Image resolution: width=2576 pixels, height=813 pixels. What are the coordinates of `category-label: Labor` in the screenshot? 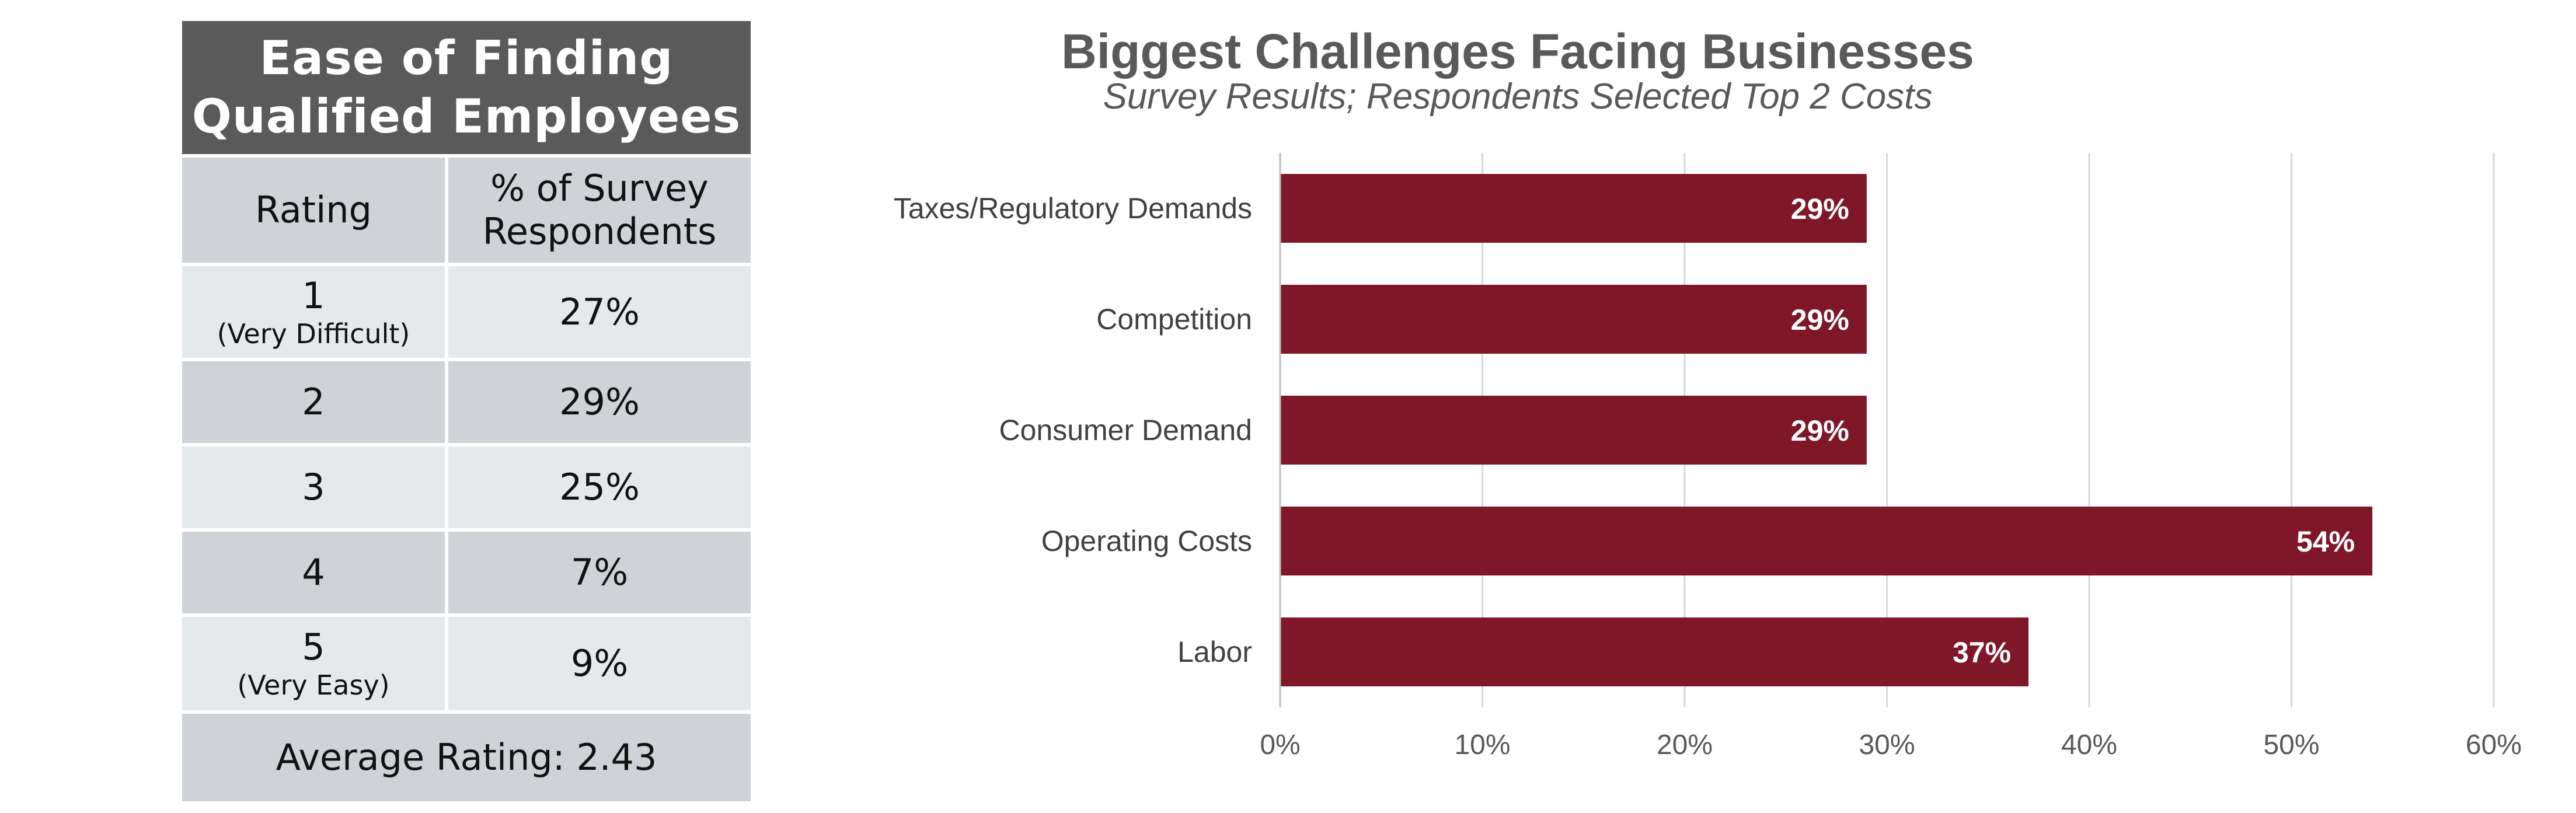 It's located at (1215, 652).